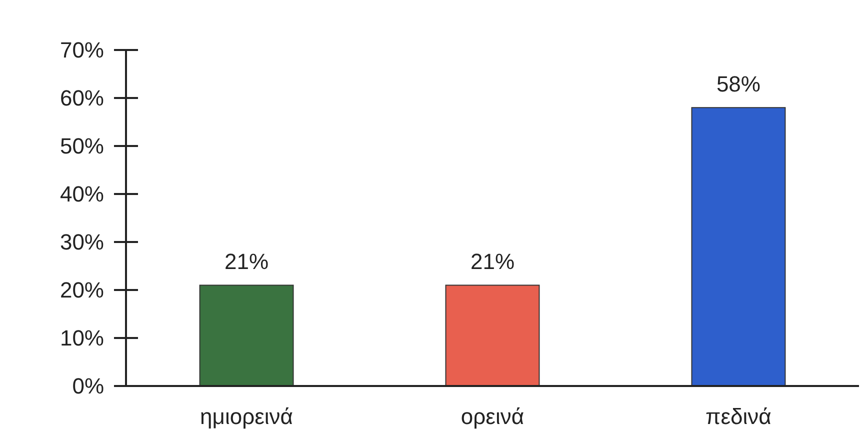 The height and width of the screenshot is (441, 867). Describe the element at coordinates (492, 416) in the screenshot. I see `x-tick-label: ορεινά` at that location.